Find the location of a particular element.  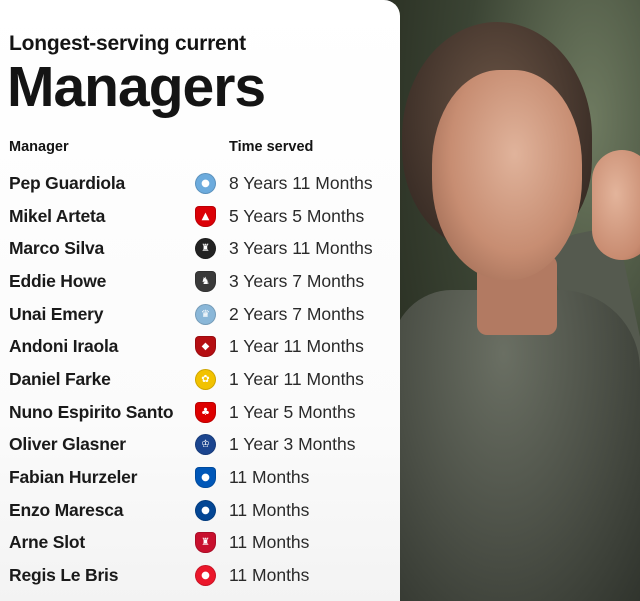

manager-name: Oliver Glasner is located at coordinates (67, 444).